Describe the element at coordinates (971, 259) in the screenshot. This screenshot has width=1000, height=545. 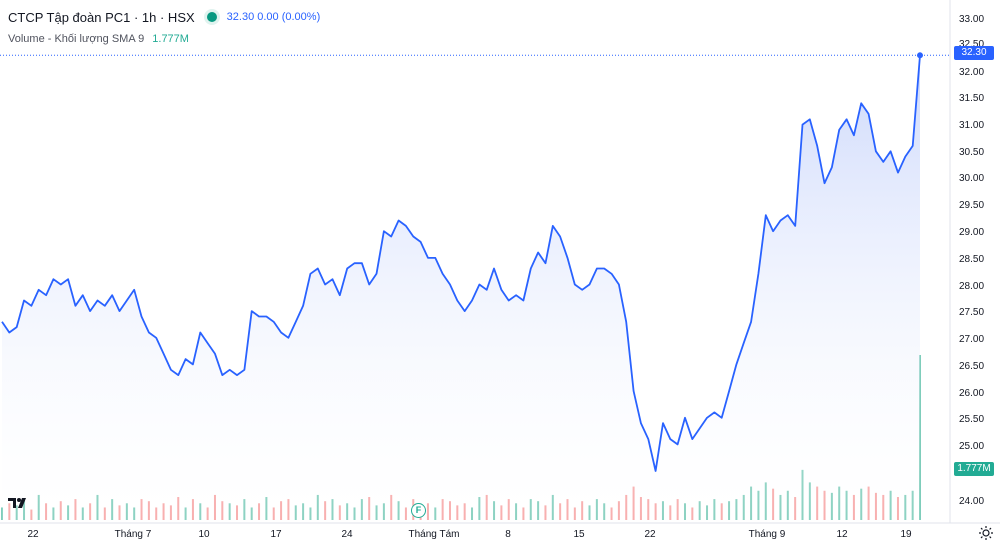
I see `y-tick-label: 28.50` at that location.